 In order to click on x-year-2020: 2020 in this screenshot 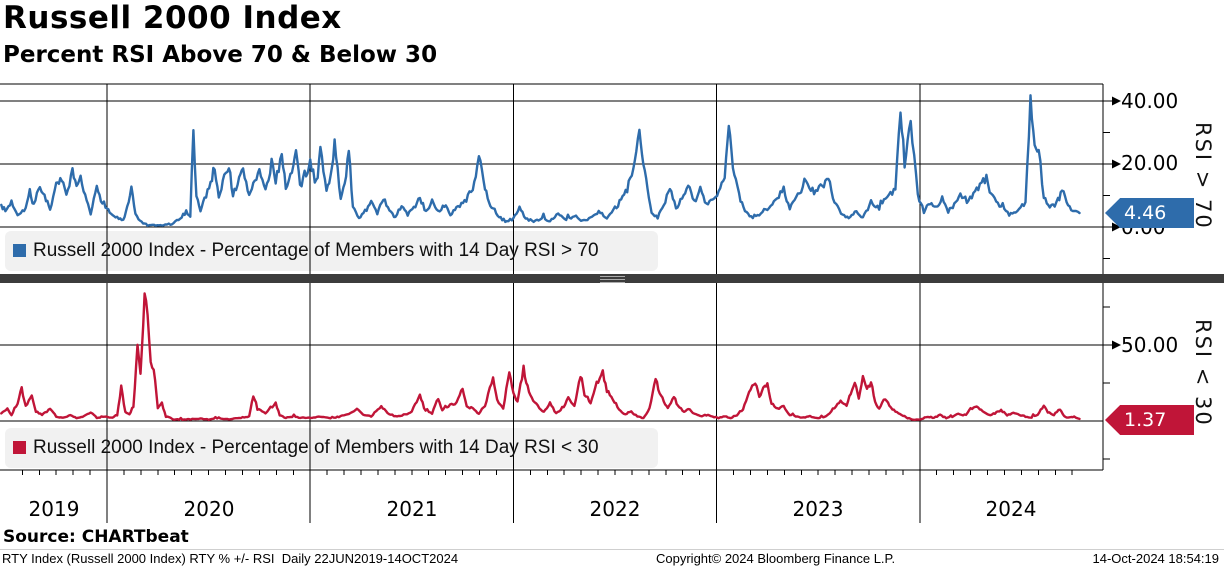, I will do `click(209, 509)`.